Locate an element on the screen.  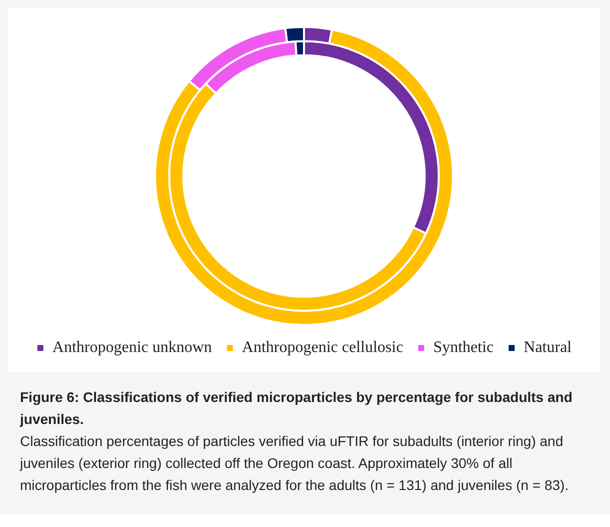
text: Figure 6: Classifications of verified microparticles by percentage for subadults and juveniles. is located at coordinates (297, 408).